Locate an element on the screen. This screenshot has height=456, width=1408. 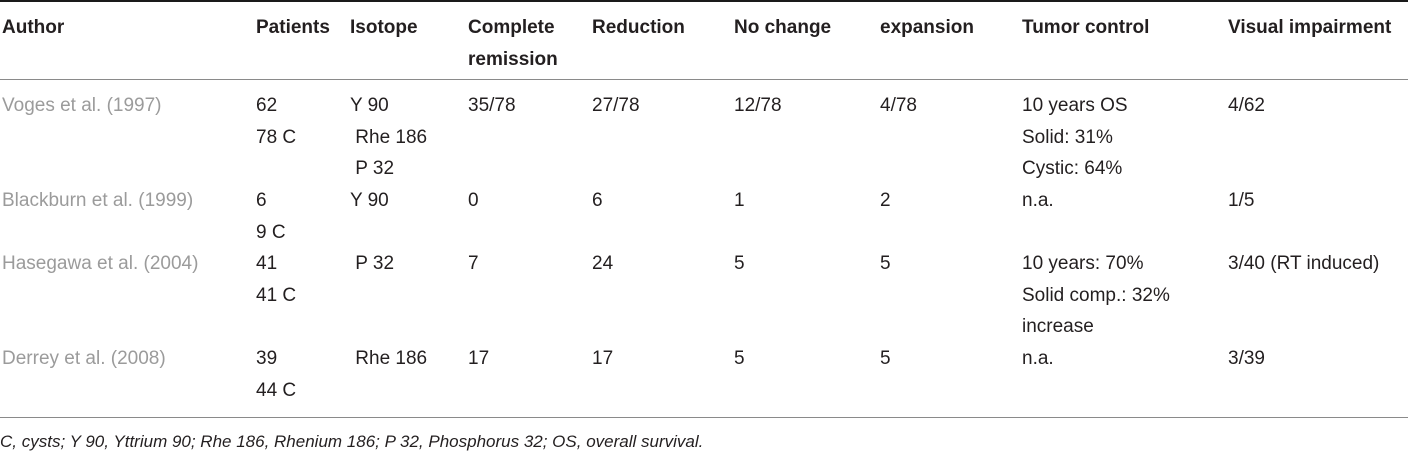
column-header-patients: Patients is located at coordinates (293, 28).